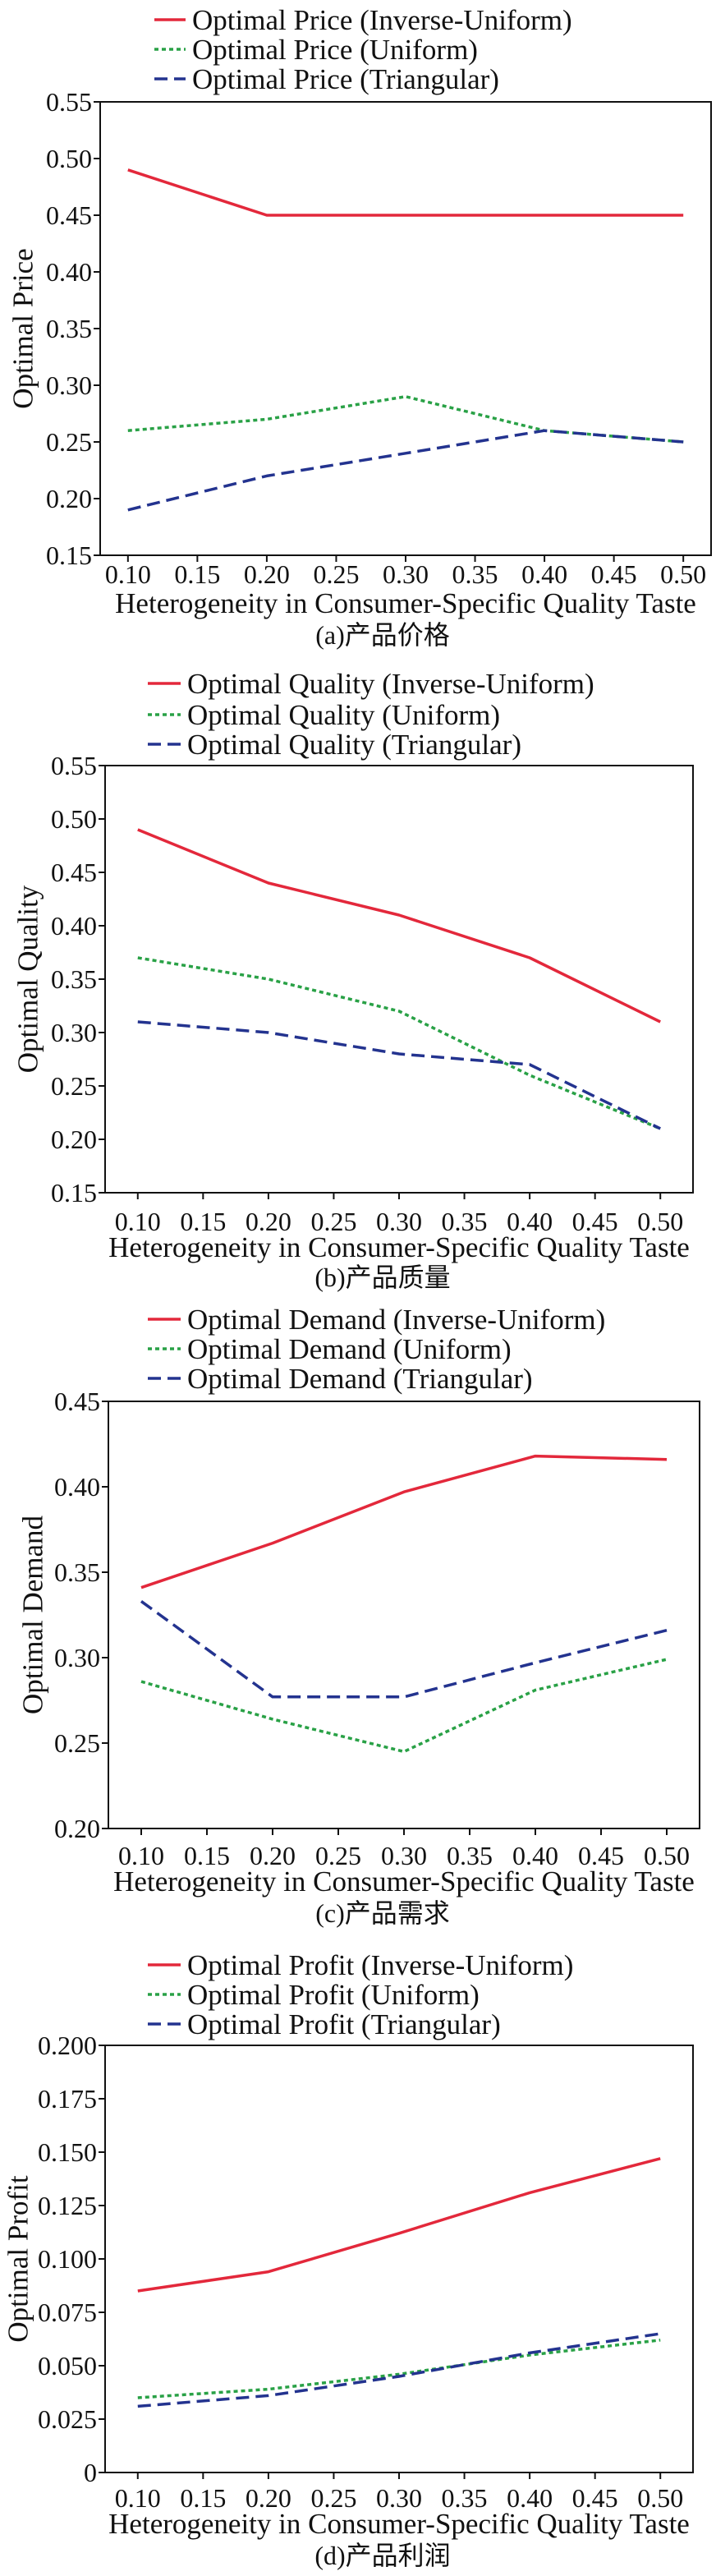 The image size is (716, 2576). What do you see at coordinates (344, 2024) in the screenshot?
I see `legend-label: Optimal Profit (Triangular)` at bounding box center [344, 2024].